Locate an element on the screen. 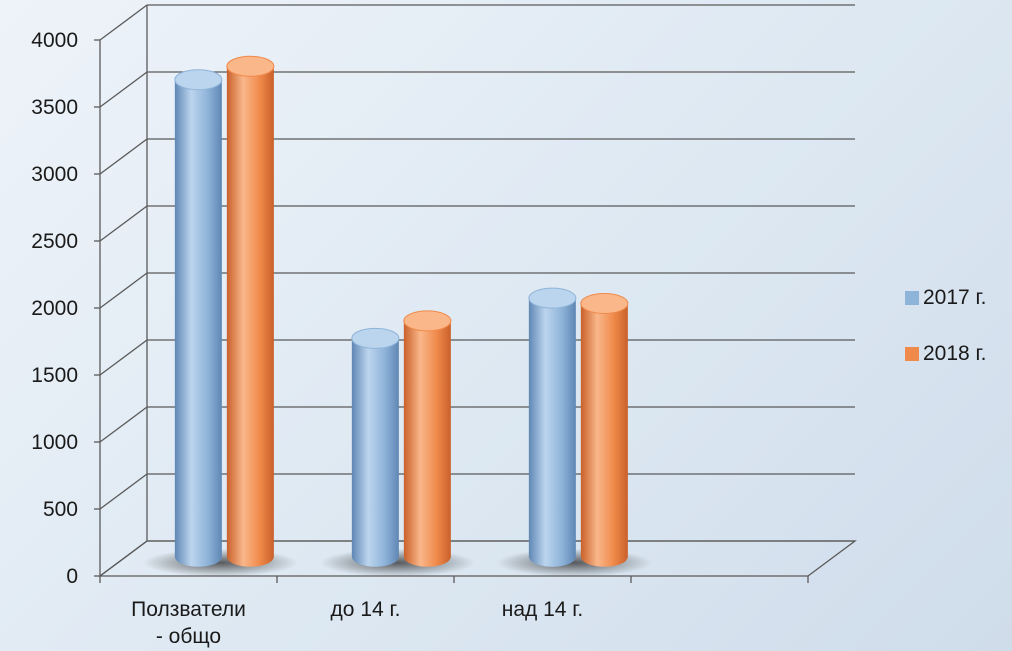  x-axis-category-labels: Ползватели - общо до 14 г. над 14 г. is located at coordinates (357, 623).